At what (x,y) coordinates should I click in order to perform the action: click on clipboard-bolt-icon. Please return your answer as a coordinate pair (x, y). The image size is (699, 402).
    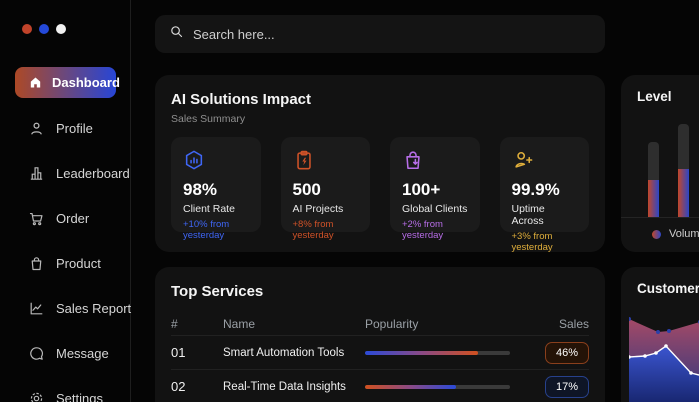
    Looking at the image, I should click on (304, 160).